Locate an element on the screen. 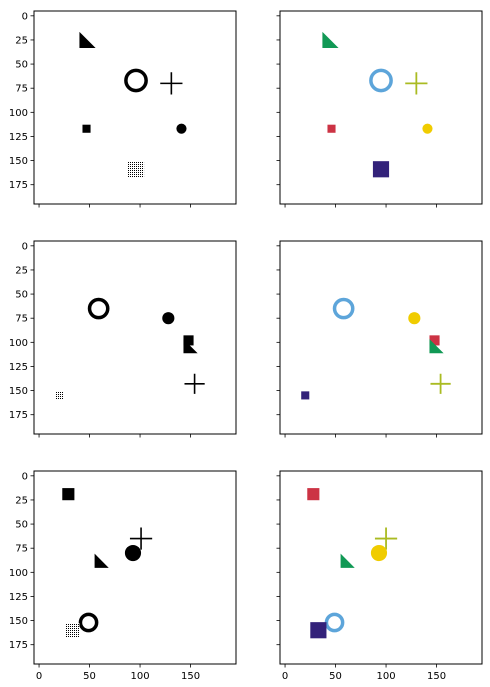 This screenshot has width=490, height=687. panel-r1-c1 is located at coordinates (379, 339).